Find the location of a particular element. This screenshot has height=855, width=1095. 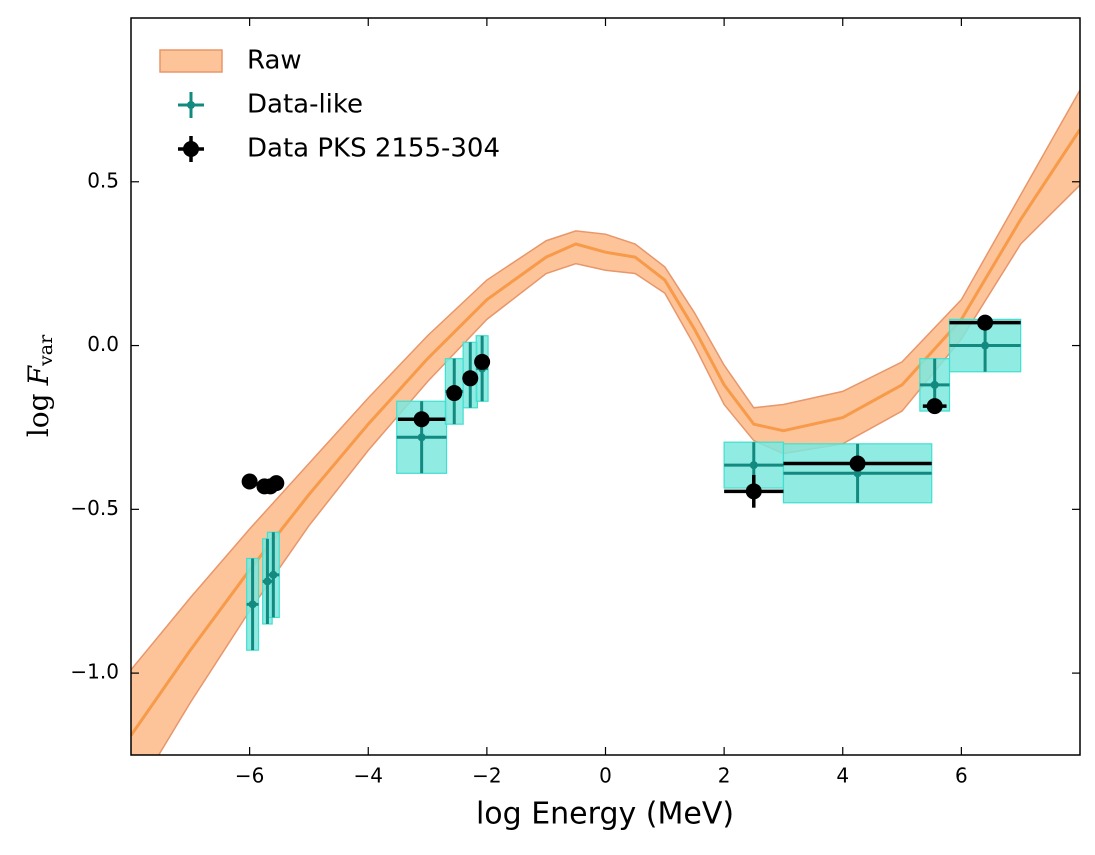

x-tick-label: 4 is located at coordinates (842, 776).